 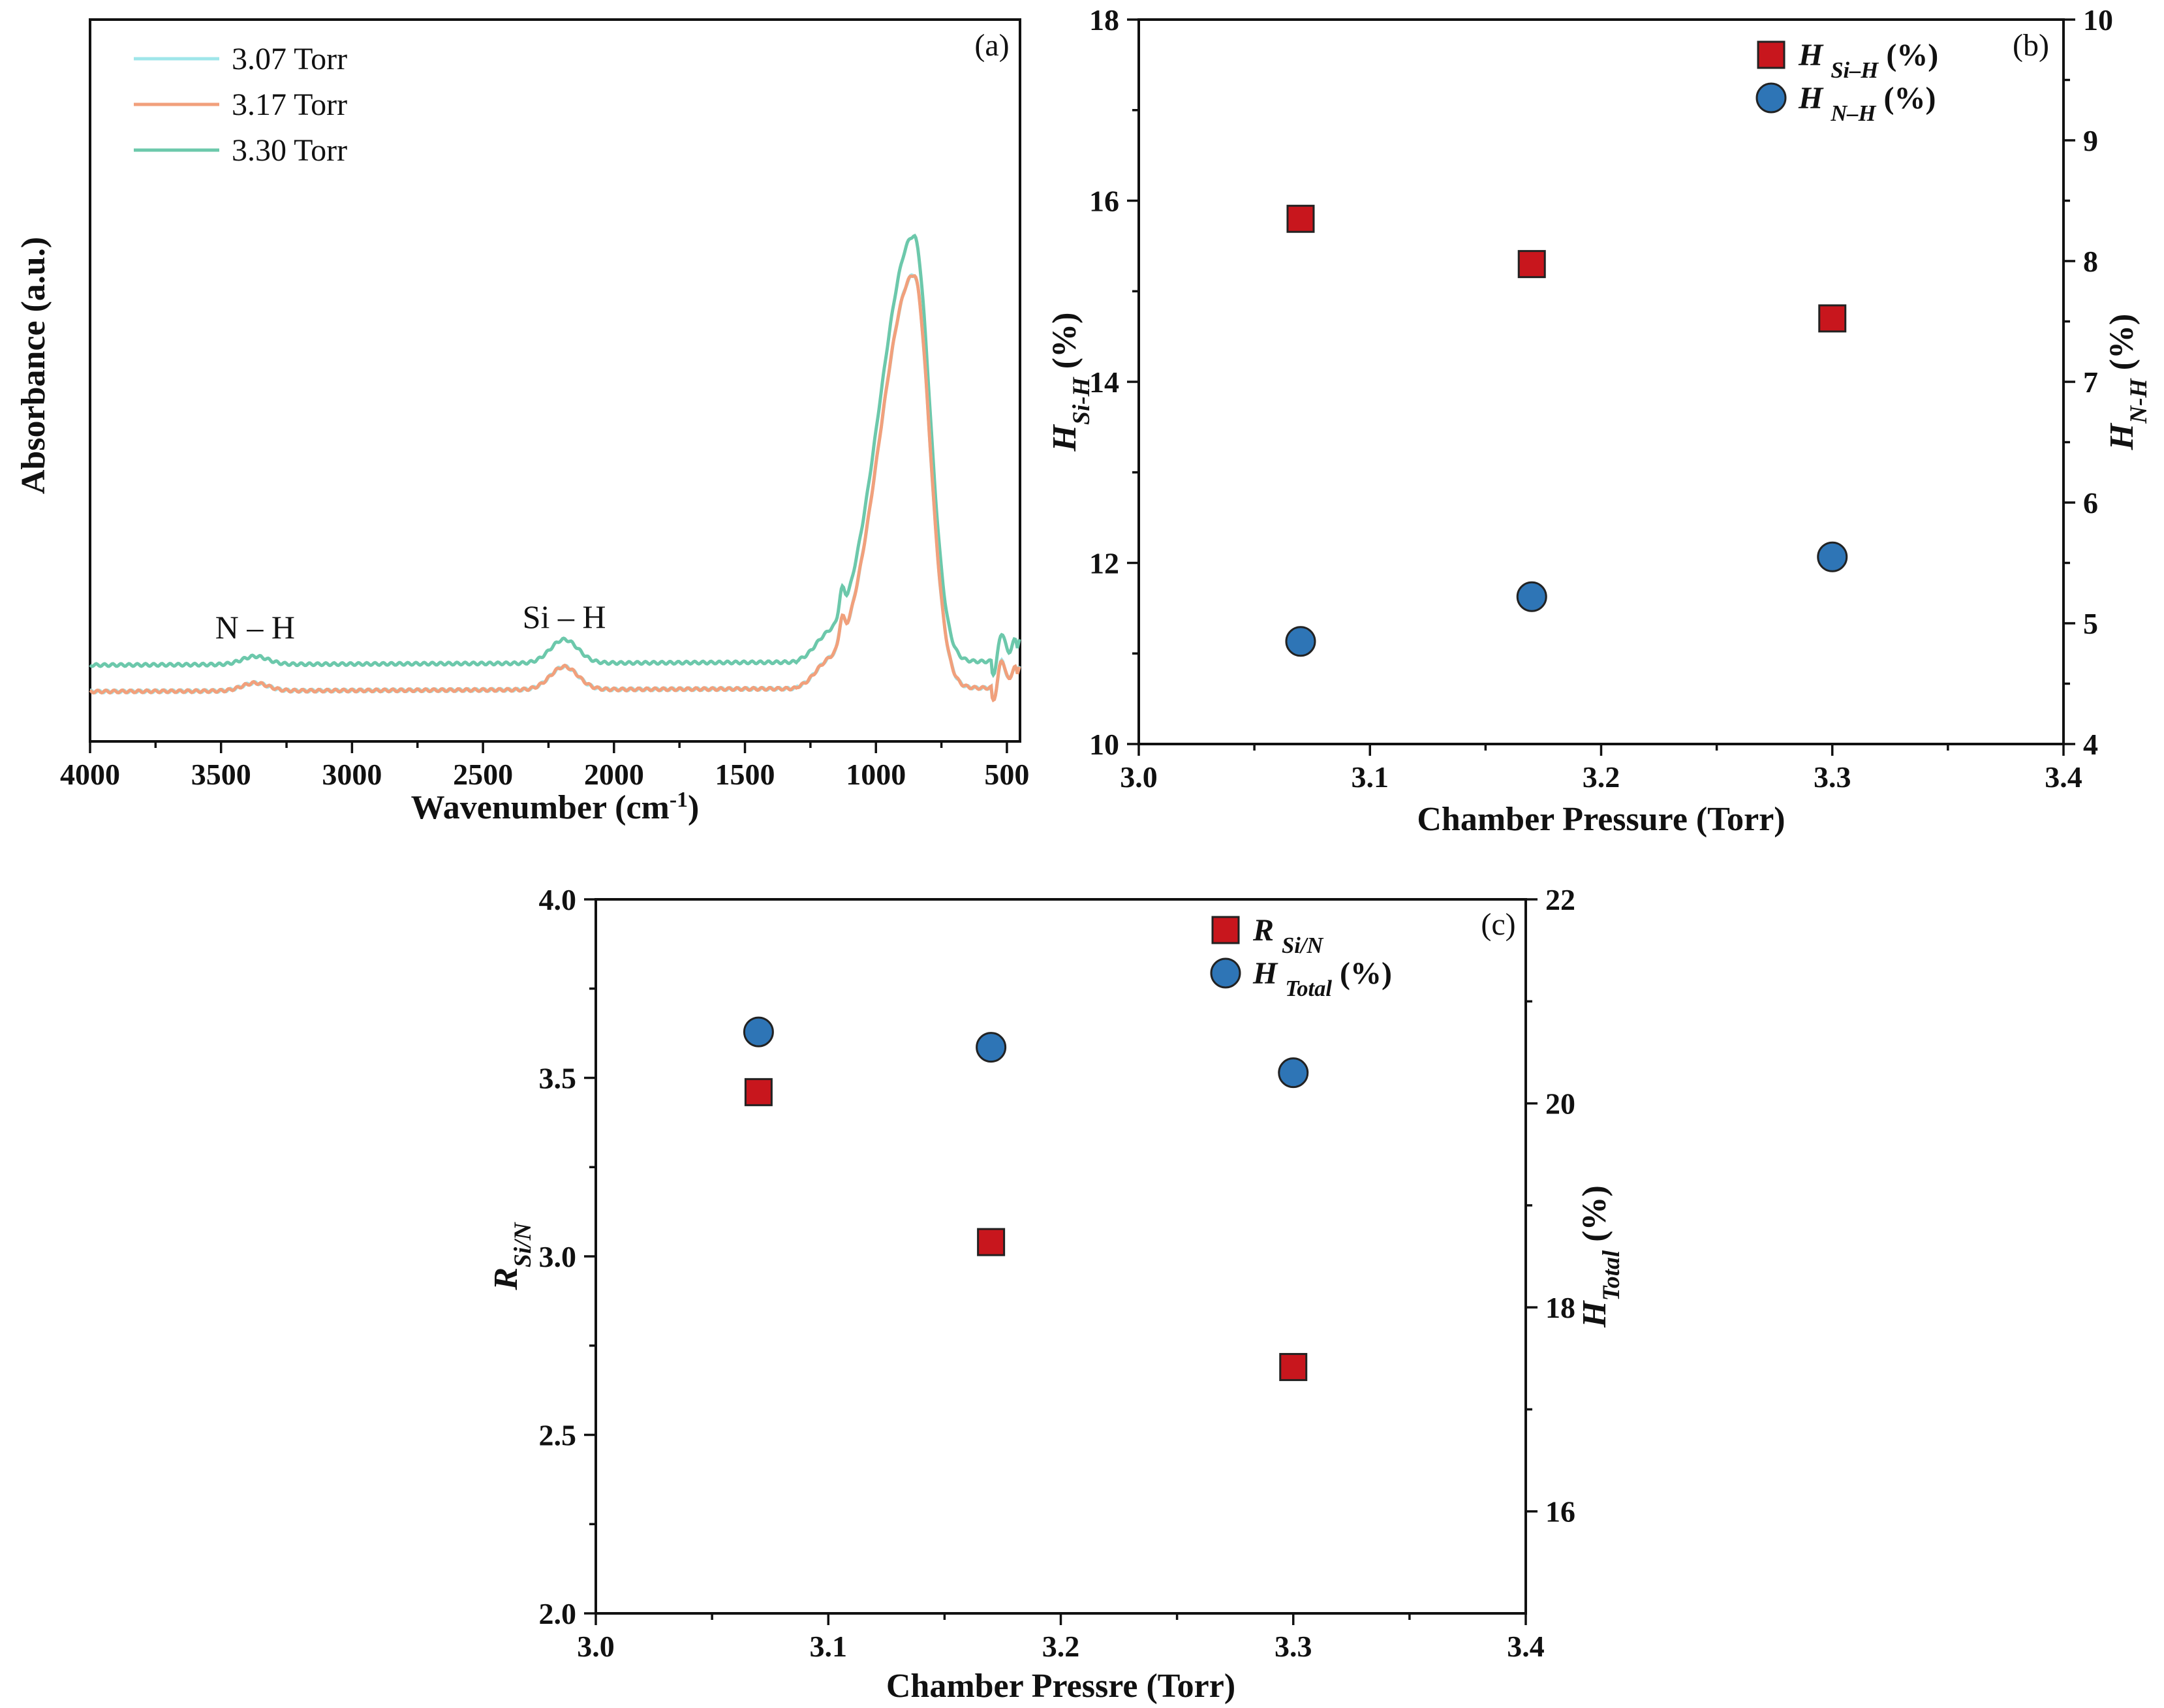 I want to click on y-right-axis-title: HTotal (%), so click(x=1601, y=1256).